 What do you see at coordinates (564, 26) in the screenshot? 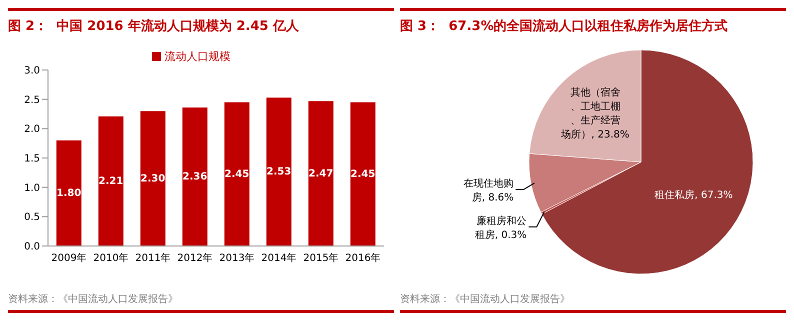
I see `chart-title: 图 3： 67.3%的全国流动人口以租住私房作为居住方式` at bounding box center [564, 26].